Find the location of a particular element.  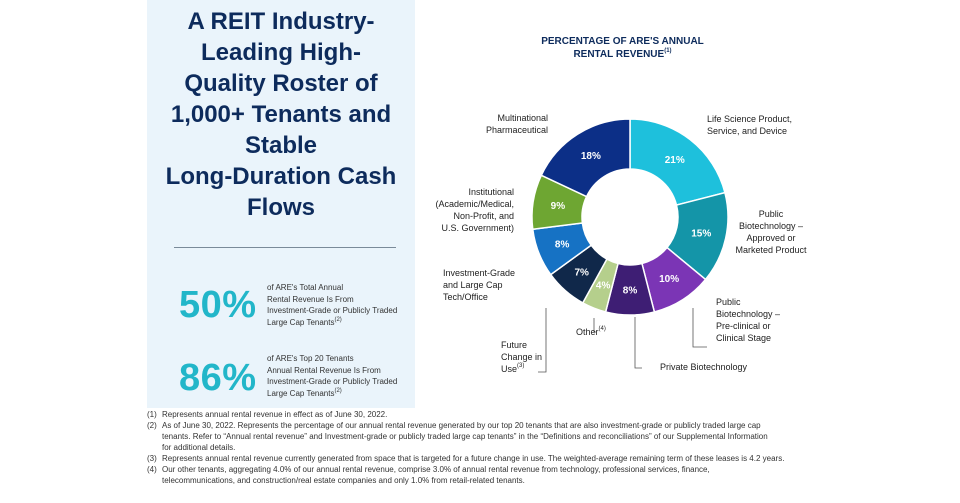

stat-line: of ARE's Top 20 Tenants is located at coordinates (310, 358).